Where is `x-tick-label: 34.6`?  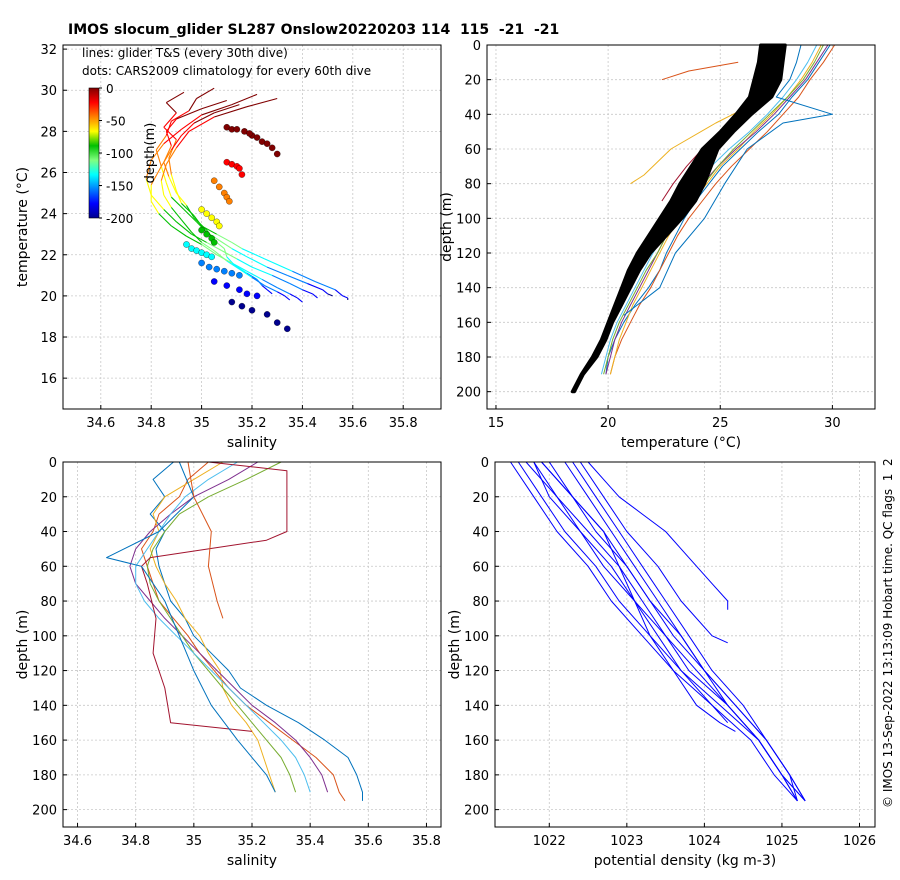 x-tick-label: 34.6 is located at coordinates (100, 423).